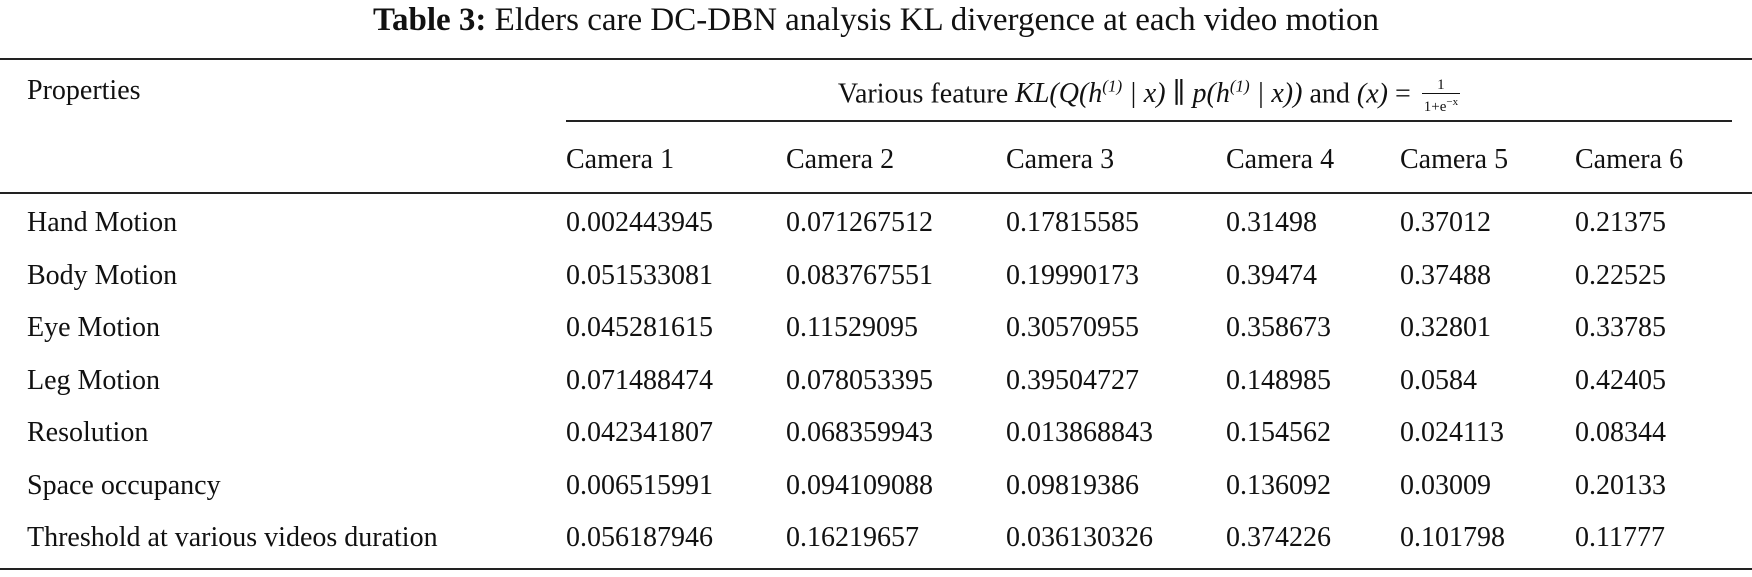 Image resolution: width=1752 pixels, height=577 pixels. What do you see at coordinates (859, 380) in the screenshot?
I see `table-cell: 0.078053395` at bounding box center [859, 380].